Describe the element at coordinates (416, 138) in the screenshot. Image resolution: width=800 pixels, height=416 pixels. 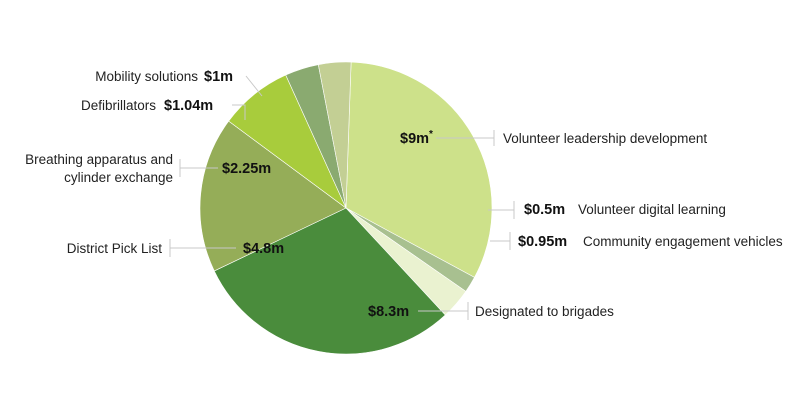
I see `value-label-vld: $9m*` at that location.